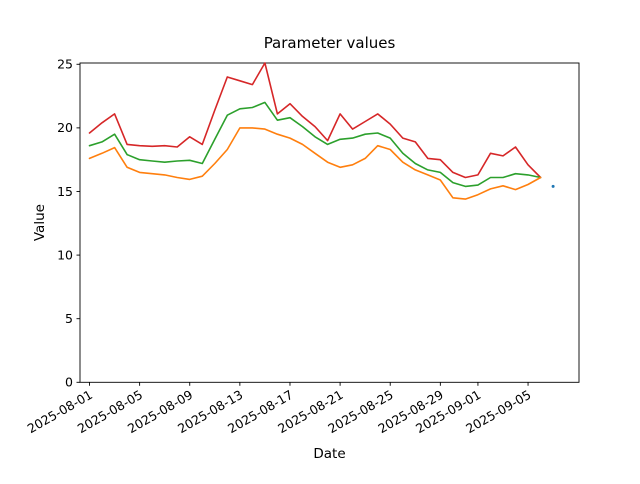 This screenshot has height=484, width=640. Describe the element at coordinates (69, 318) in the screenshot. I see `y-tick-label: 5` at that location.